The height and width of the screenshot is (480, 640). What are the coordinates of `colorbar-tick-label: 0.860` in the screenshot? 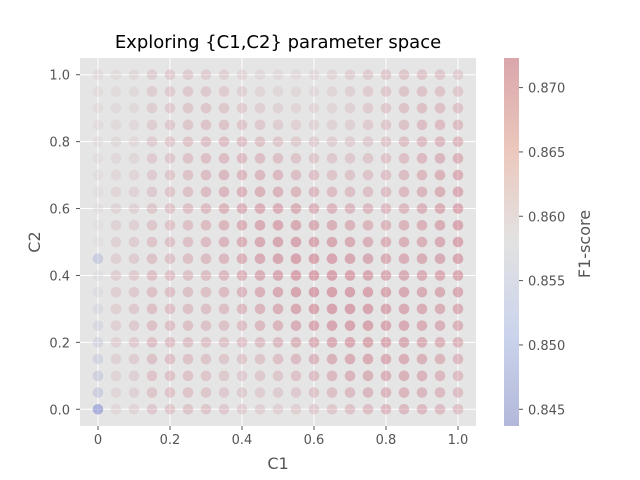 It's located at (546, 217).